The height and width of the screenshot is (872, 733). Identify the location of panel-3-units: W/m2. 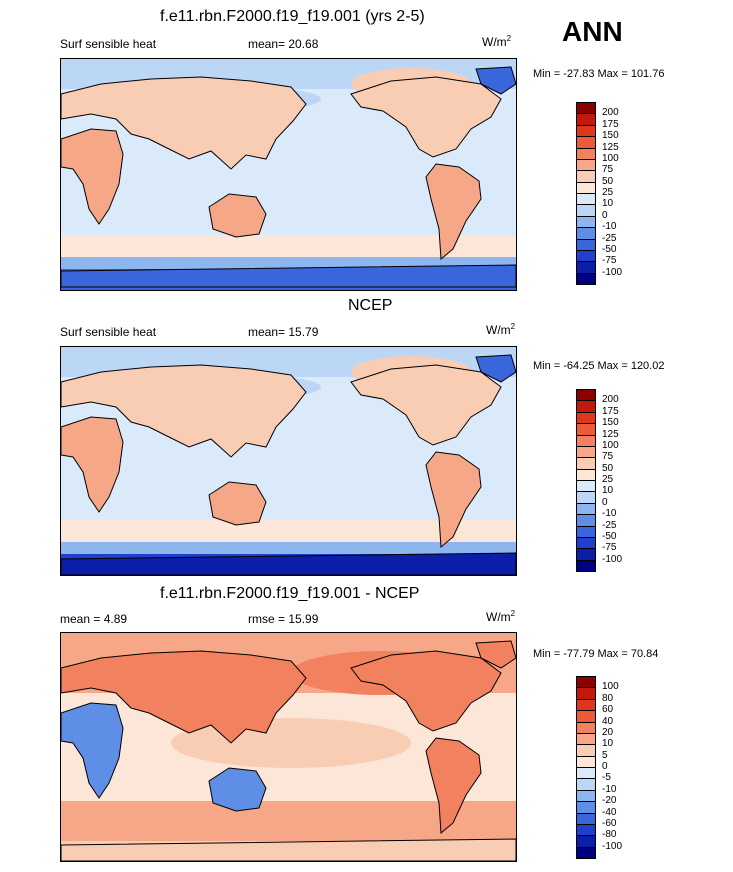
(501, 616).